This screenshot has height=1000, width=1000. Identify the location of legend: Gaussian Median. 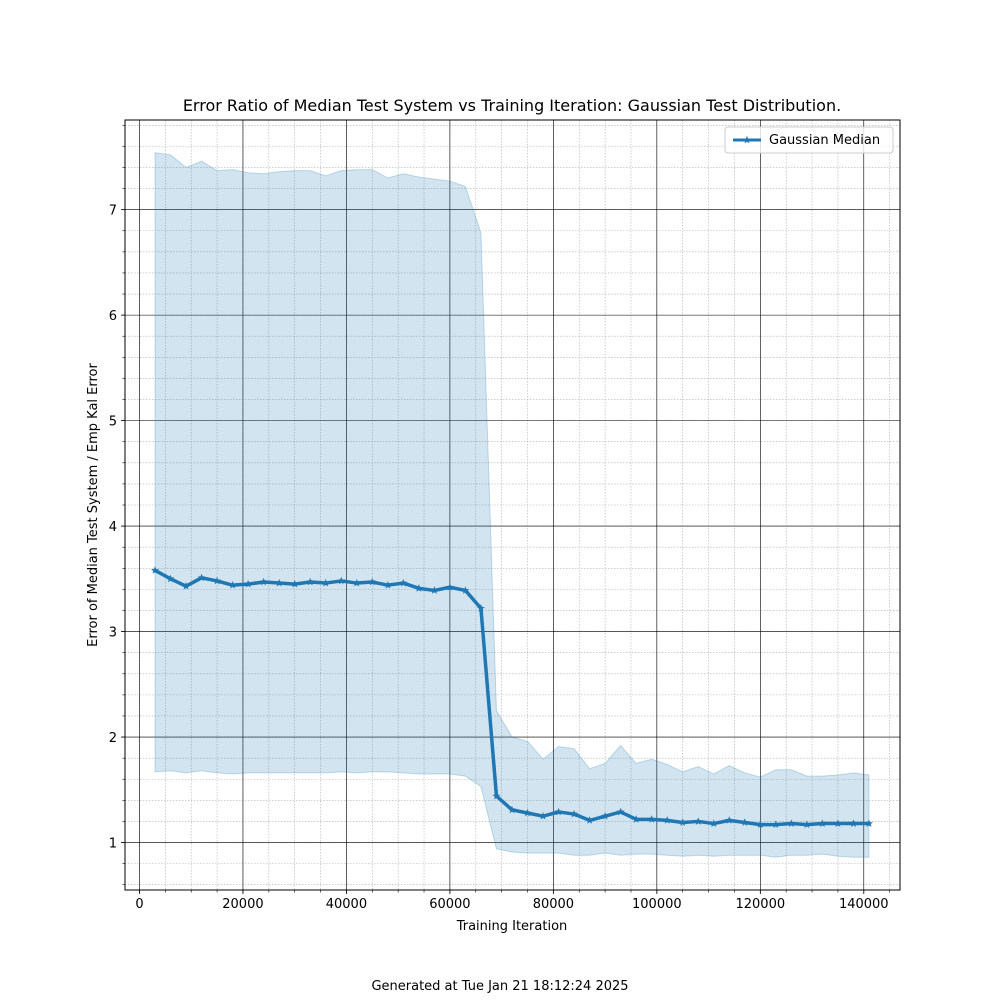
(809, 140).